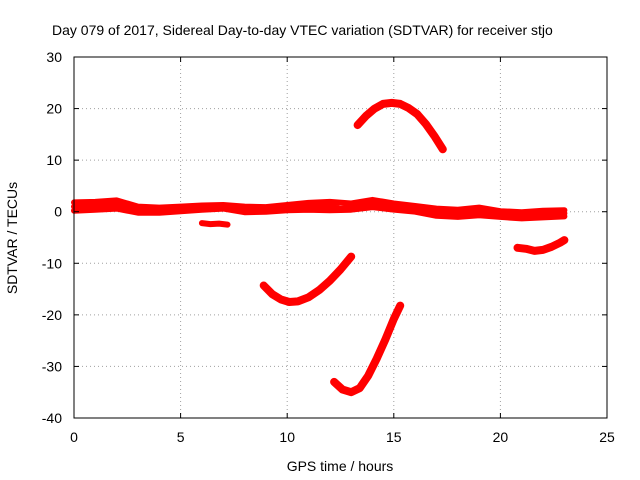 This screenshot has height=480, width=640. What do you see at coordinates (52, 418) in the screenshot?
I see `y-tick-label: -40` at bounding box center [52, 418].